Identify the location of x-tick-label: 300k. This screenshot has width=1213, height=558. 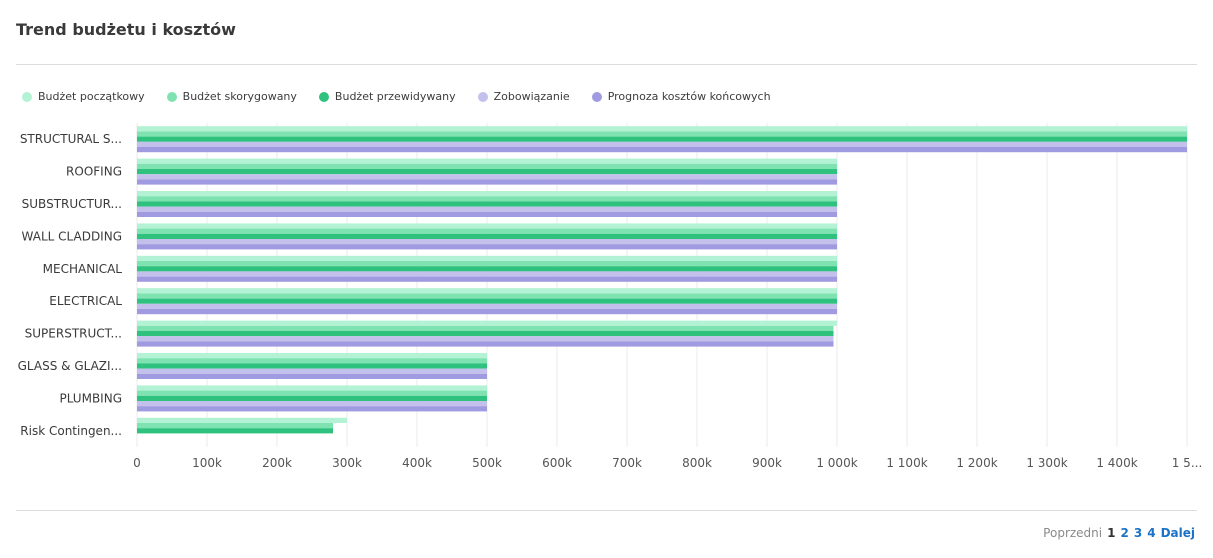
(347, 463).